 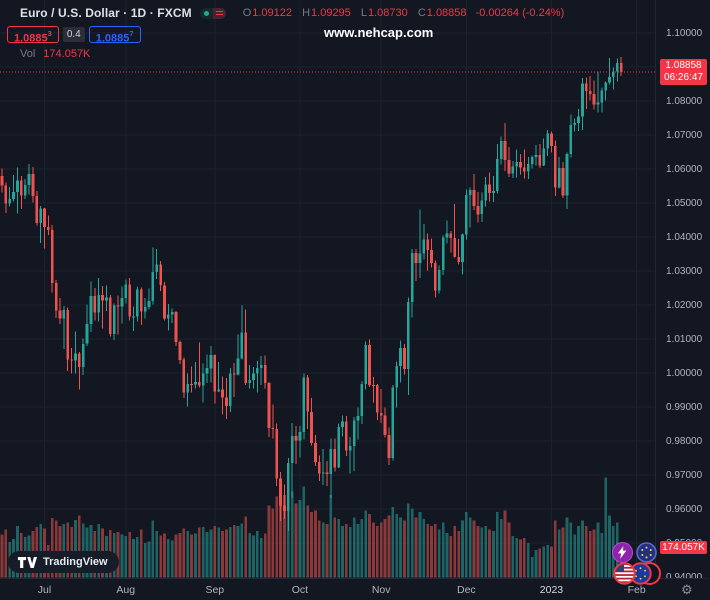 I want to click on time-tick: Oct, so click(x=300, y=590).